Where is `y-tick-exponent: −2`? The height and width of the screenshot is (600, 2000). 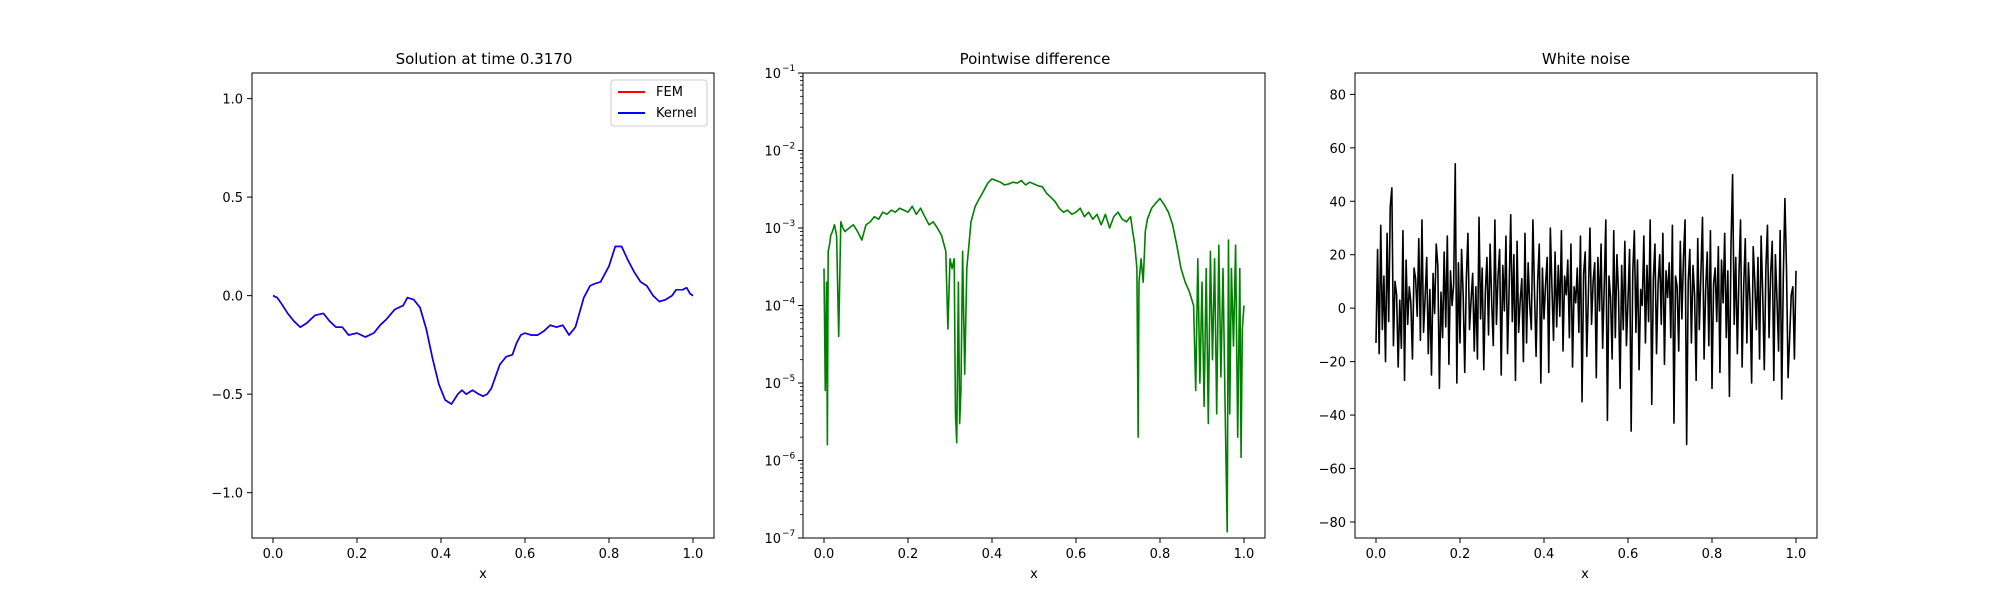
y-tick-exponent: −2 is located at coordinates (788, 147).